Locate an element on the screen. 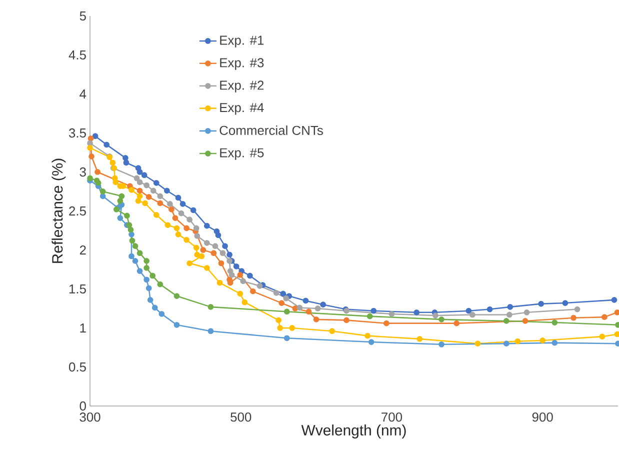  y-tick-label: 2 is located at coordinates (83, 250).